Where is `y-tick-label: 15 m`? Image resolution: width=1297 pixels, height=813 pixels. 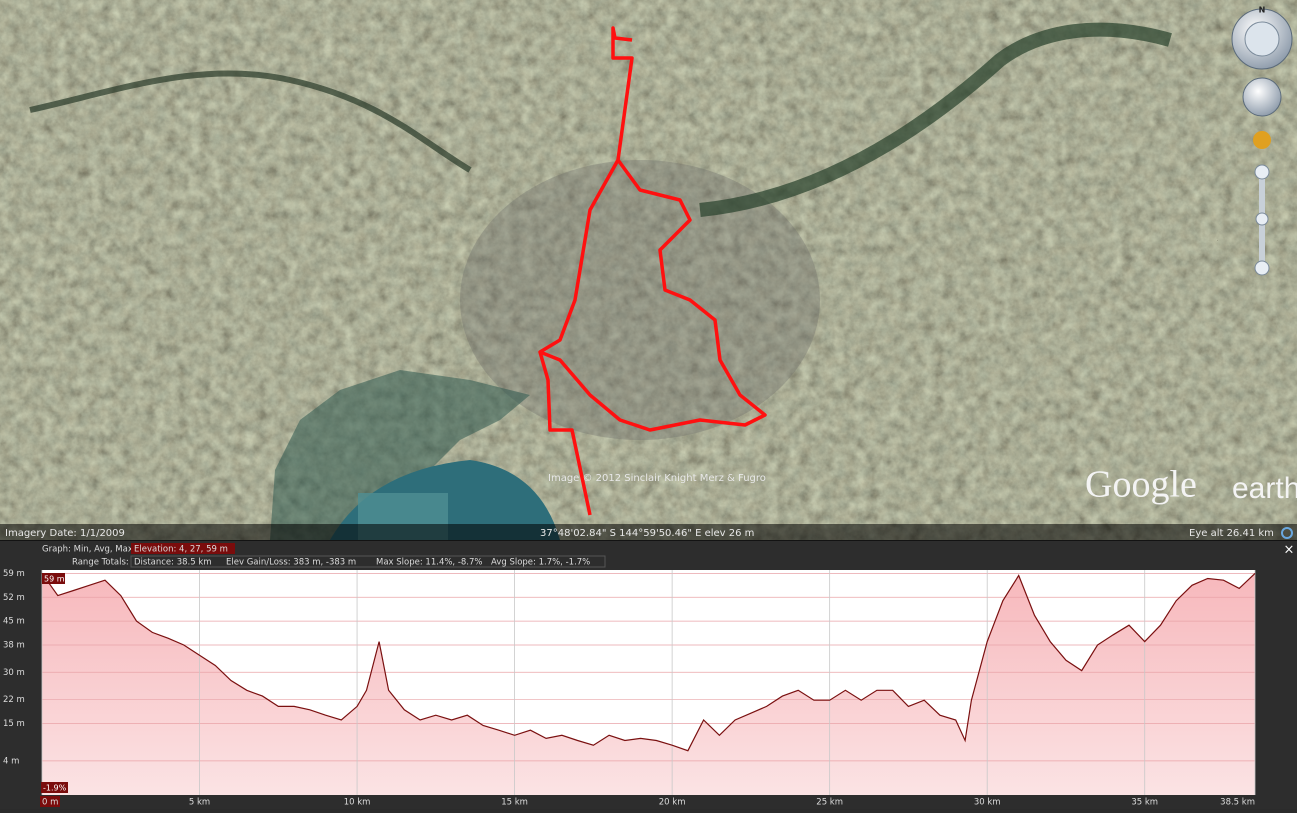
y-tick-label: 15 m is located at coordinates (14, 724).